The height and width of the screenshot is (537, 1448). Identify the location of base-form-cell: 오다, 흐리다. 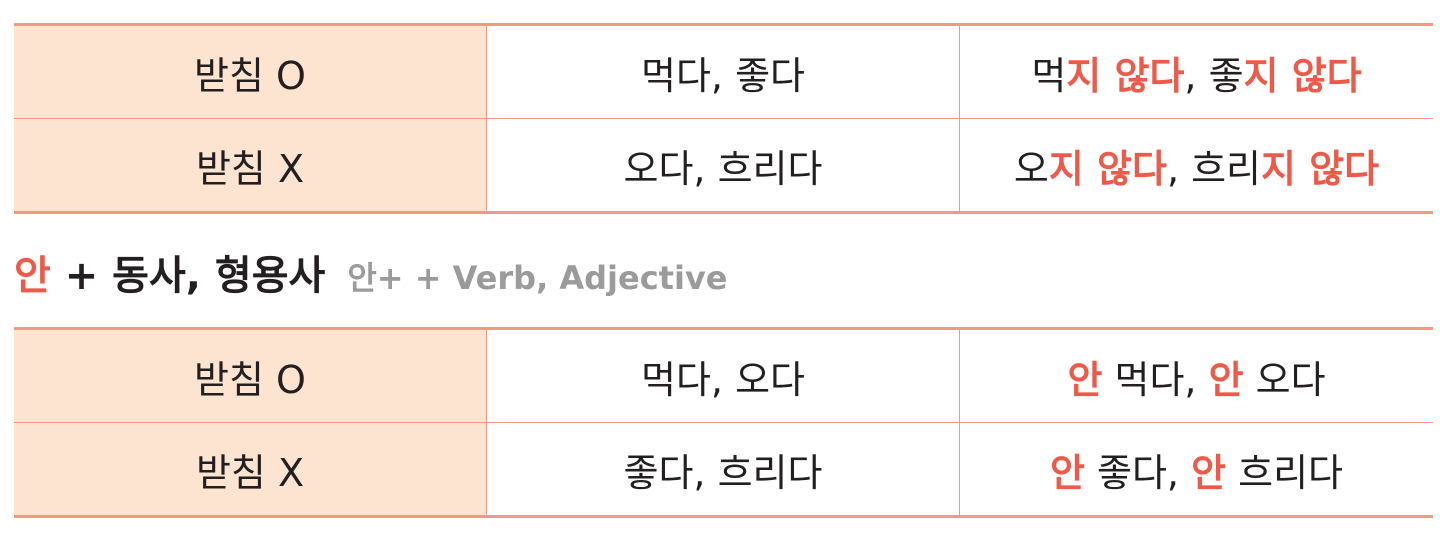
(723, 166).